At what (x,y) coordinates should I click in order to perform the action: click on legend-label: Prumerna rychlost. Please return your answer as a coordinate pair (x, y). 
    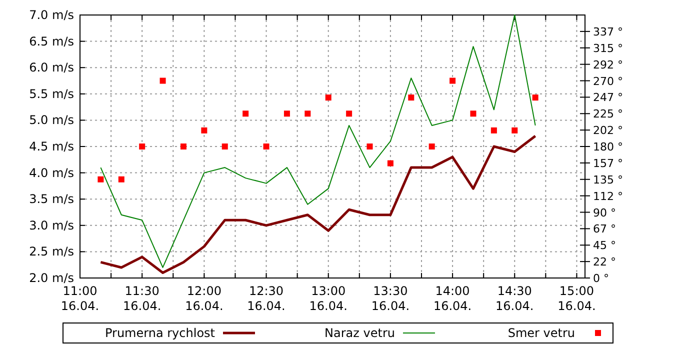
    Looking at the image, I should click on (160, 333).